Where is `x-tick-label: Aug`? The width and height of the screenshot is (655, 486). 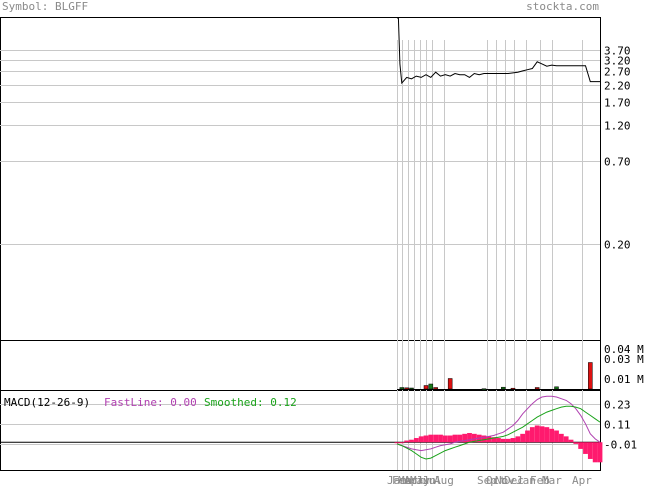 x-tick-label: Aug is located at coordinates (444, 480).